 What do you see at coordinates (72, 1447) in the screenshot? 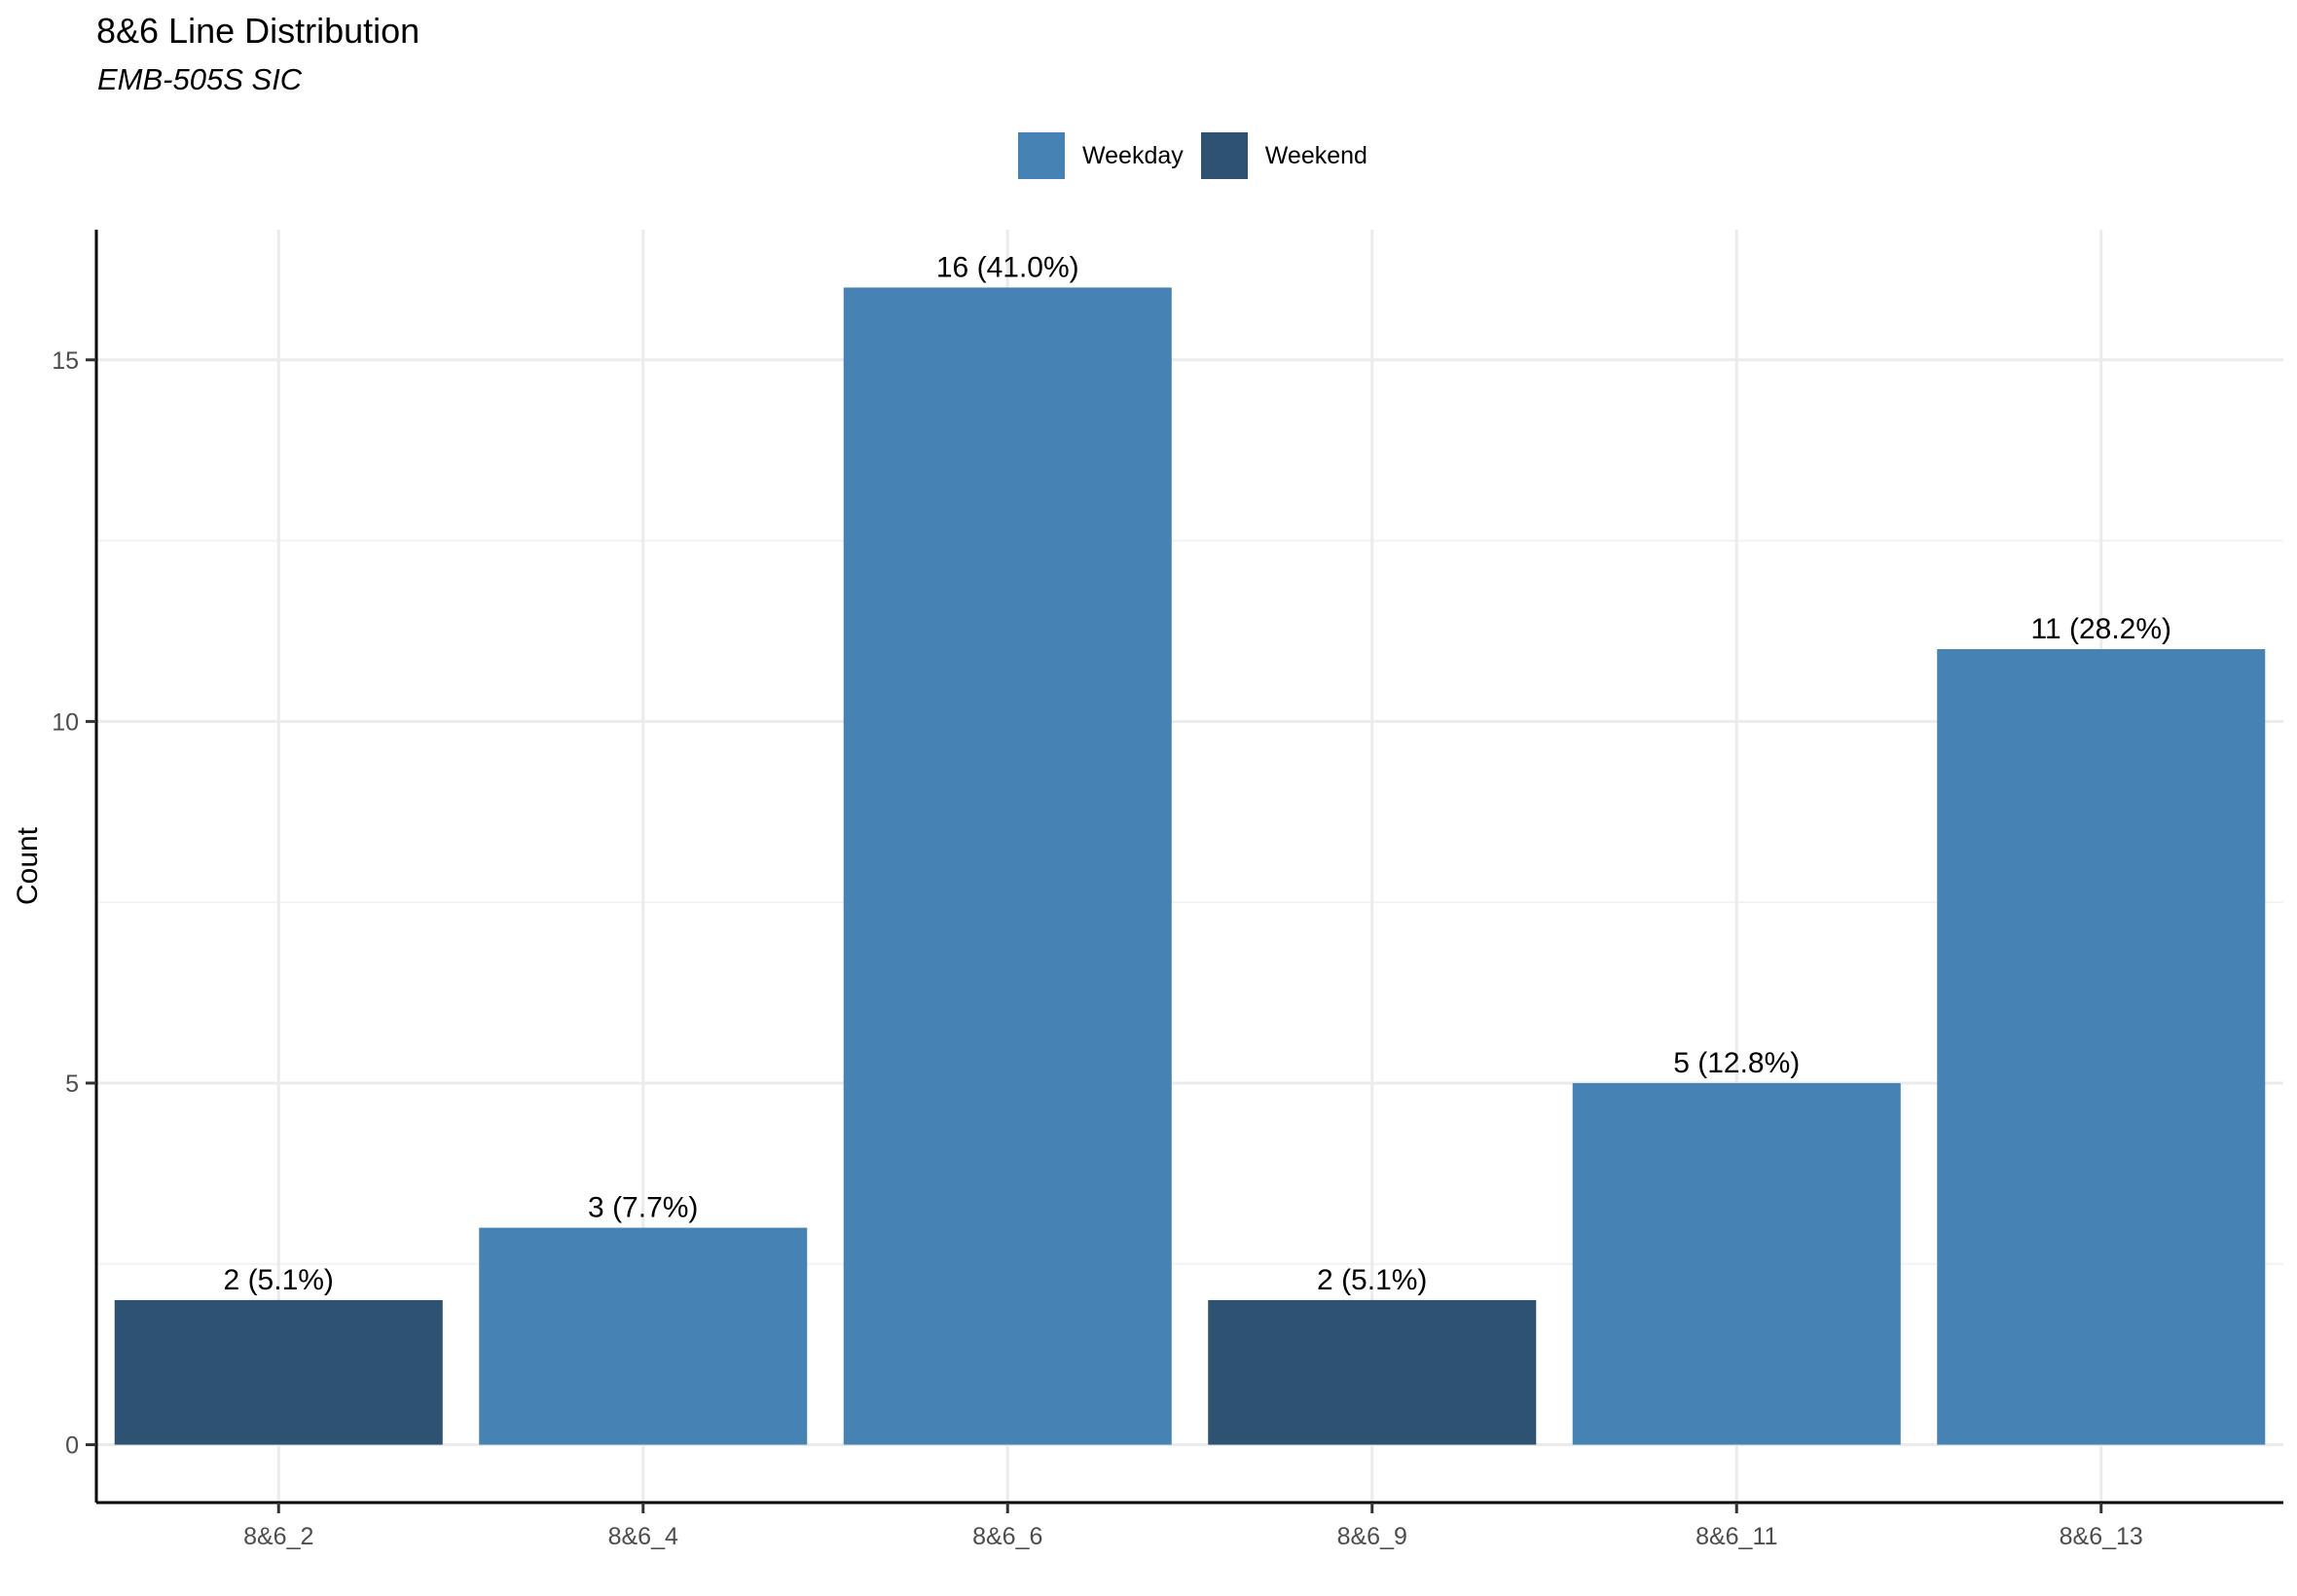
I see `y-tick-label: 0` at bounding box center [72, 1447].